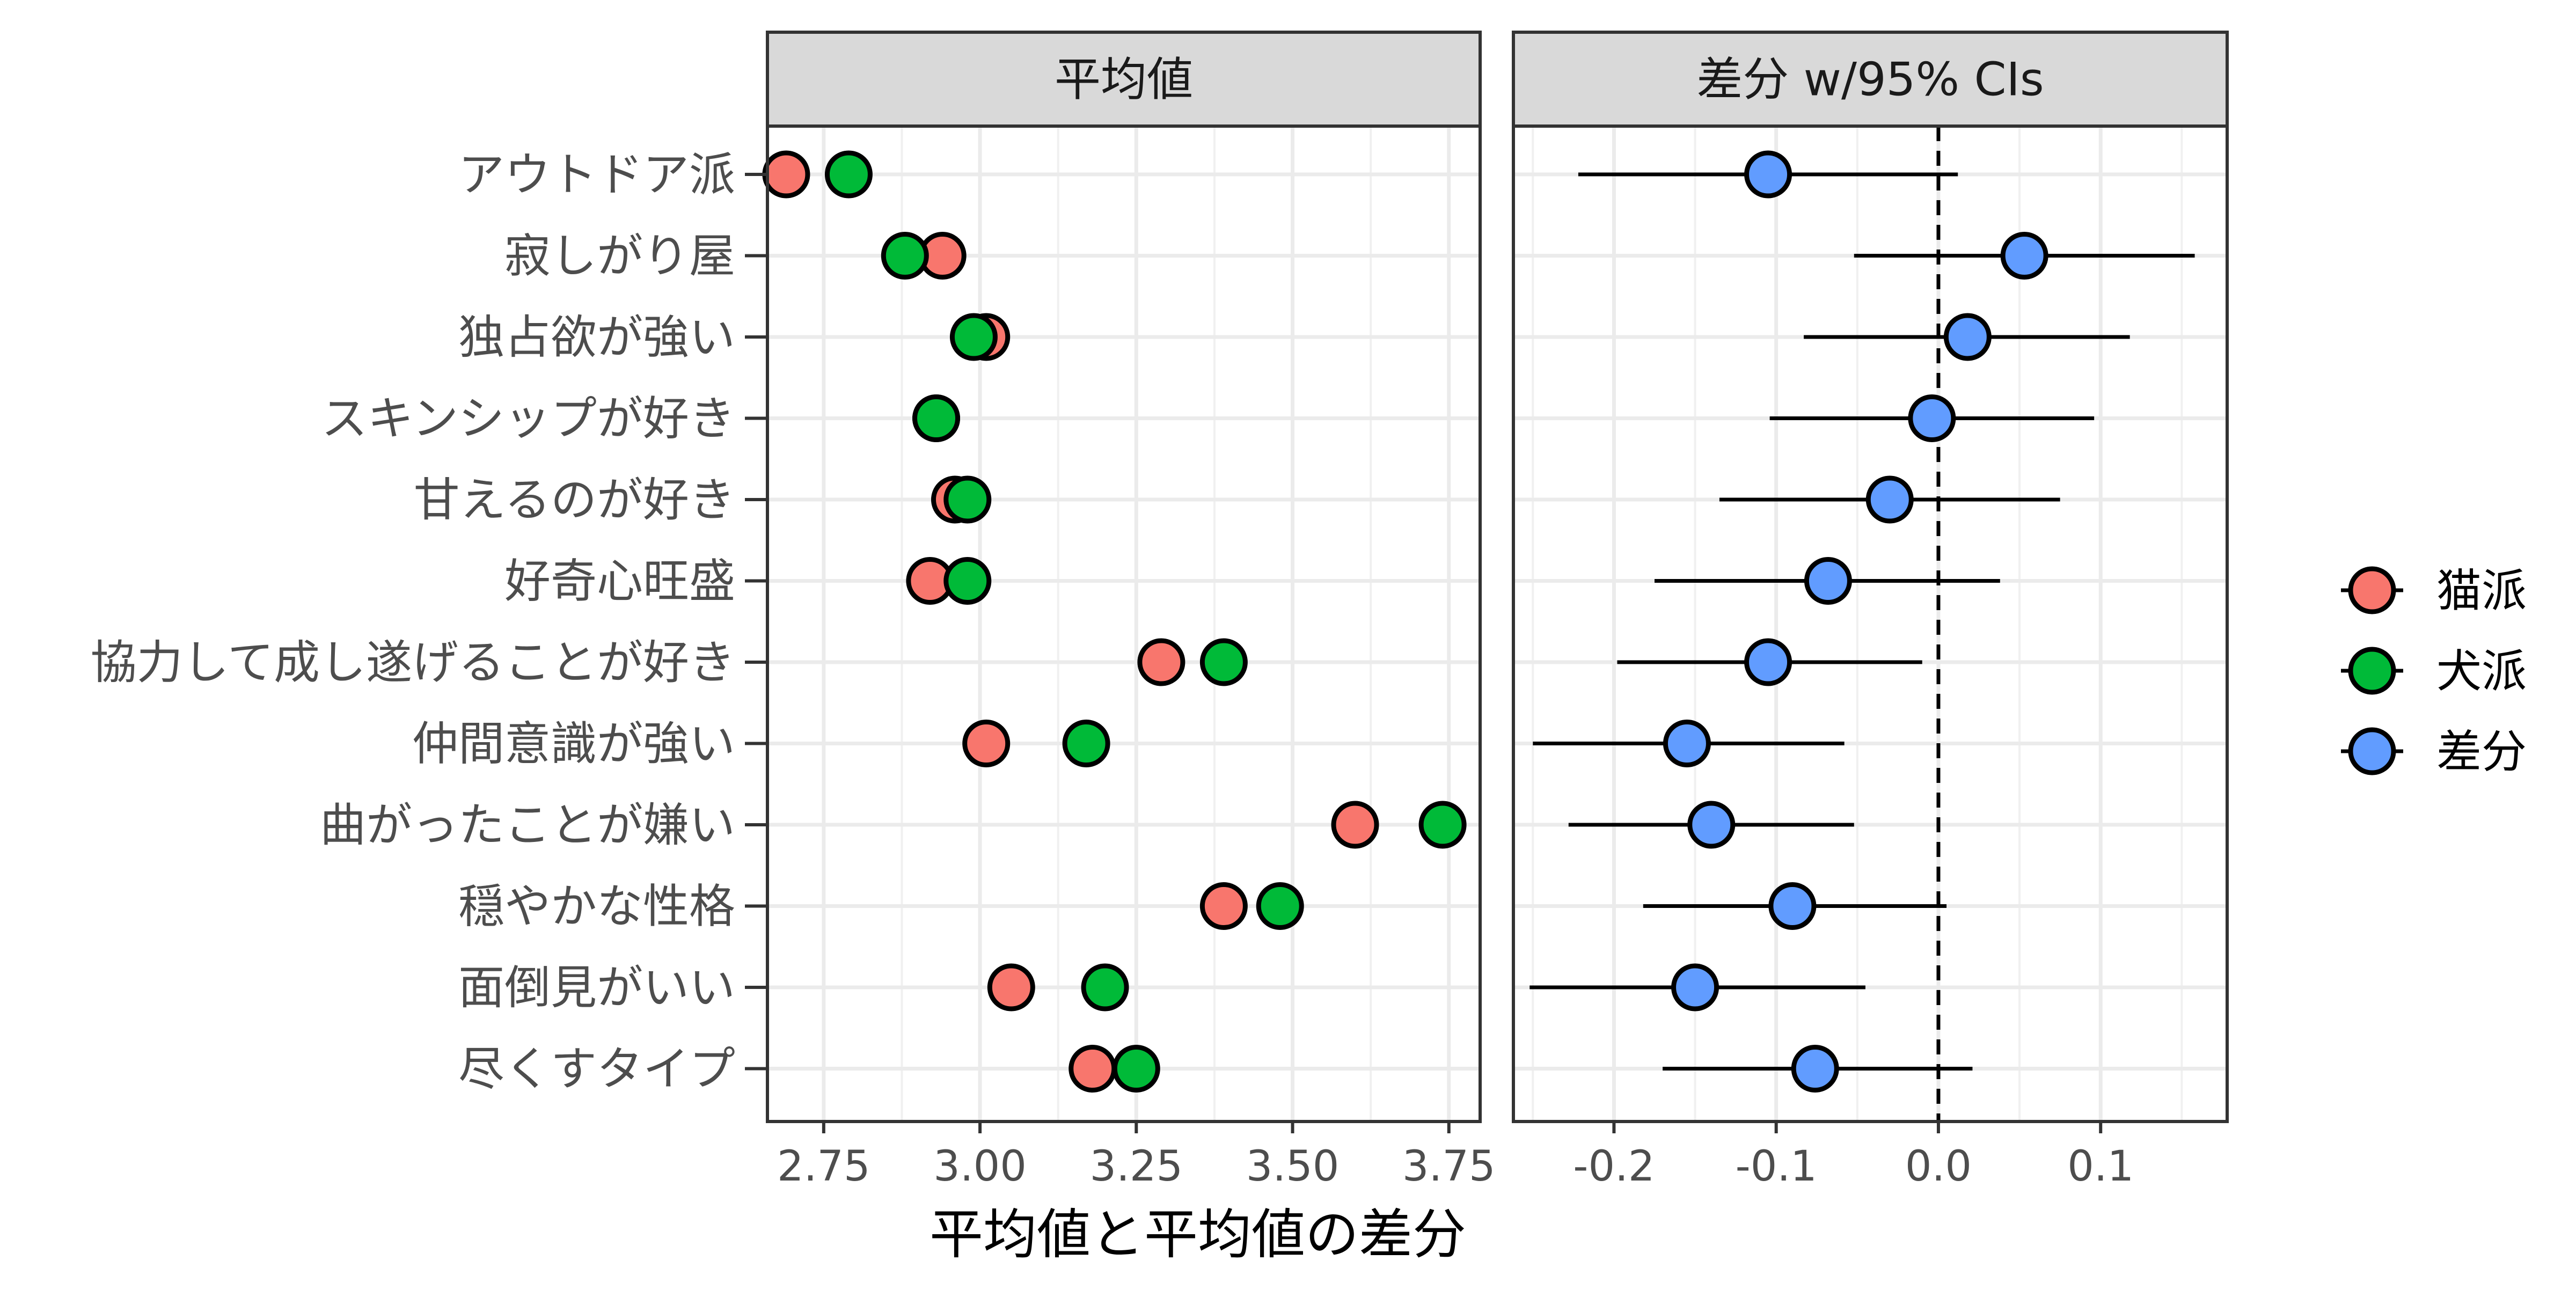 This screenshot has height=1290, width=2576. What do you see at coordinates (2100, 1166) in the screenshot?
I see `x-tick-label: 0.1` at bounding box center [2100, 1166].